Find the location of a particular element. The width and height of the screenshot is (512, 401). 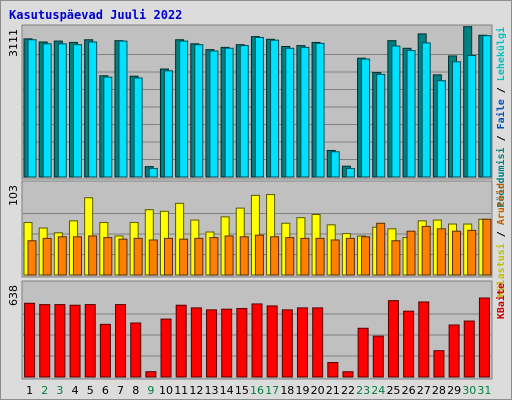

legend-part: Lehekülgi is located at coordinates (501, 54).